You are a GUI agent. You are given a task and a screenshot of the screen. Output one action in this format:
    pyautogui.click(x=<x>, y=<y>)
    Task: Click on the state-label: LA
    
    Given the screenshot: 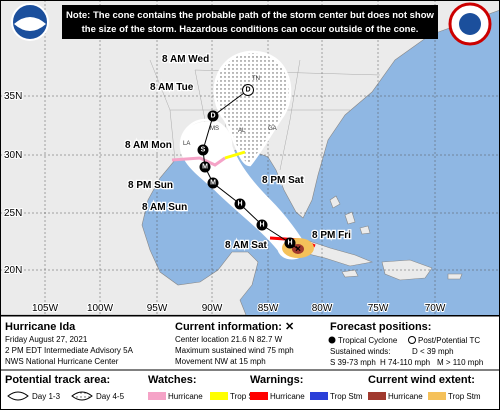 What is the action you would take?
    pyautogui.click(x=186, y=144)
    